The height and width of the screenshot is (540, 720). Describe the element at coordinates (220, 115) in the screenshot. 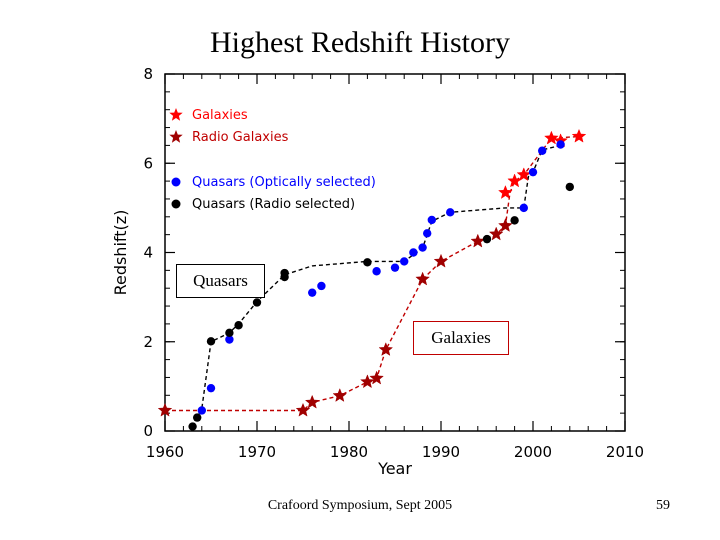

I see `legend-label: Galaxies` at that location.